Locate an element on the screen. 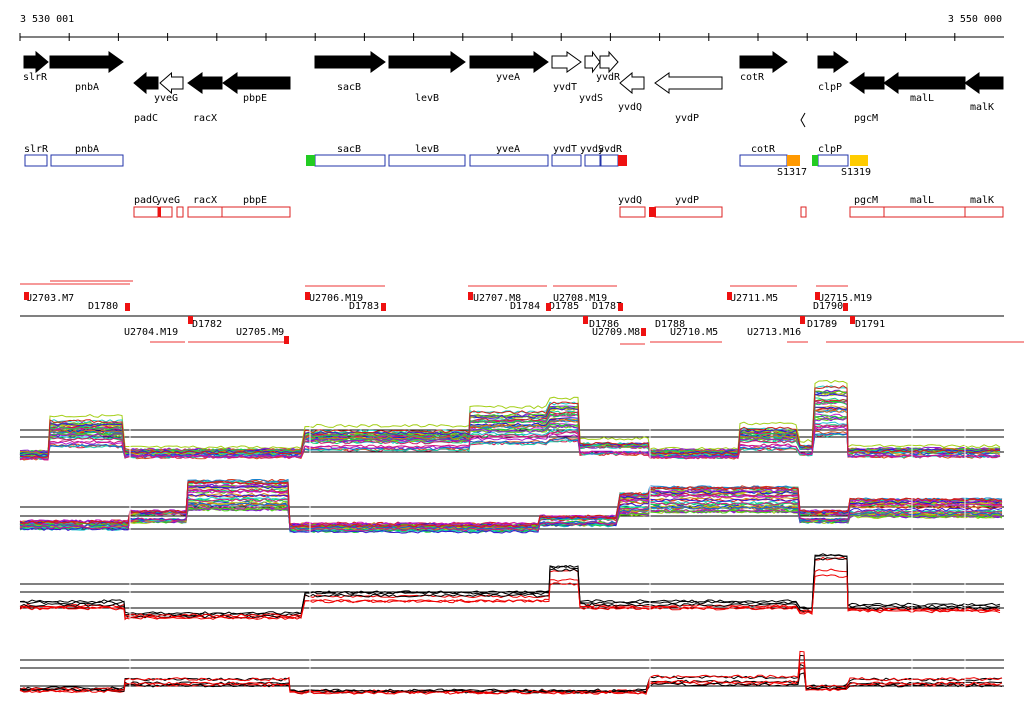  gene-label: cotR is located at coordinates (752, 77).